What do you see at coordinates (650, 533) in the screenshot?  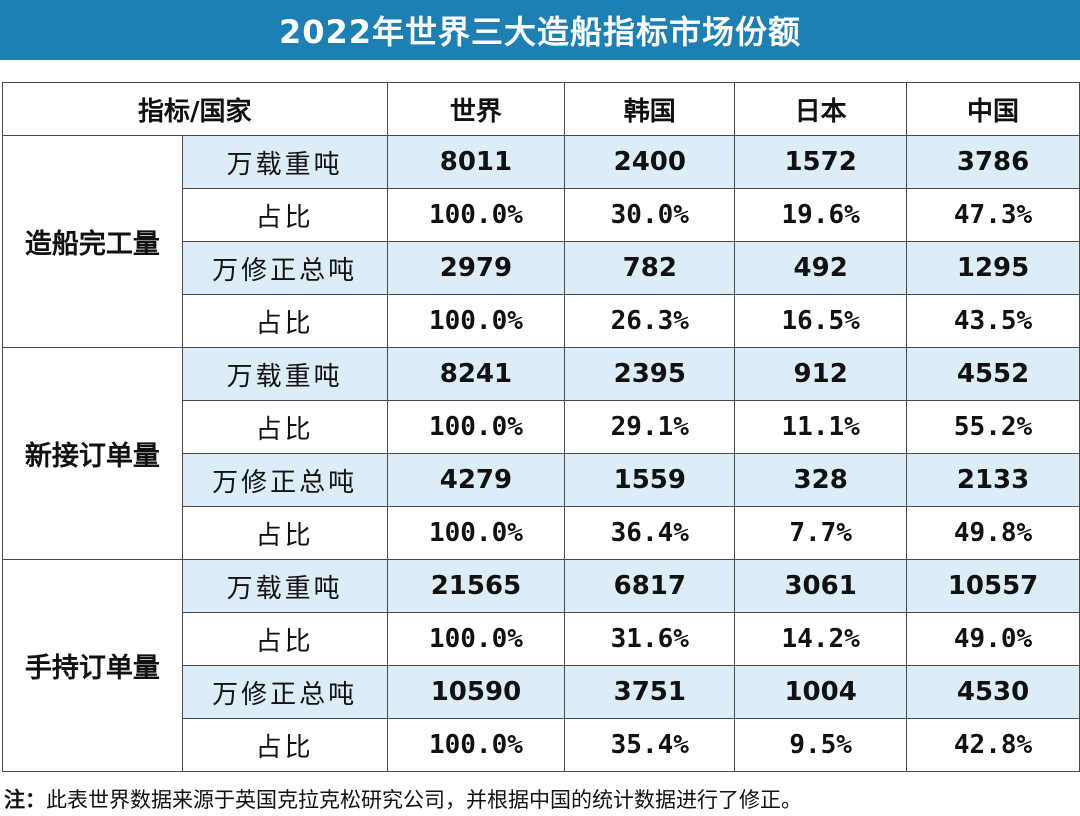 I see `value-cell-korea: 36.4%` at bounding box center [650, 533].